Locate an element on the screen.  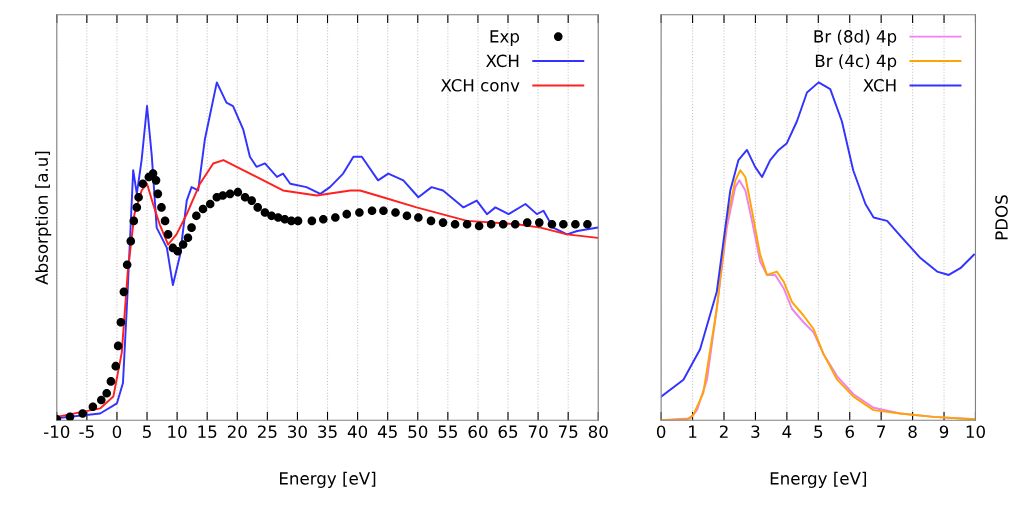
legend-label: XCH conv is located at coordinates (480, 85).